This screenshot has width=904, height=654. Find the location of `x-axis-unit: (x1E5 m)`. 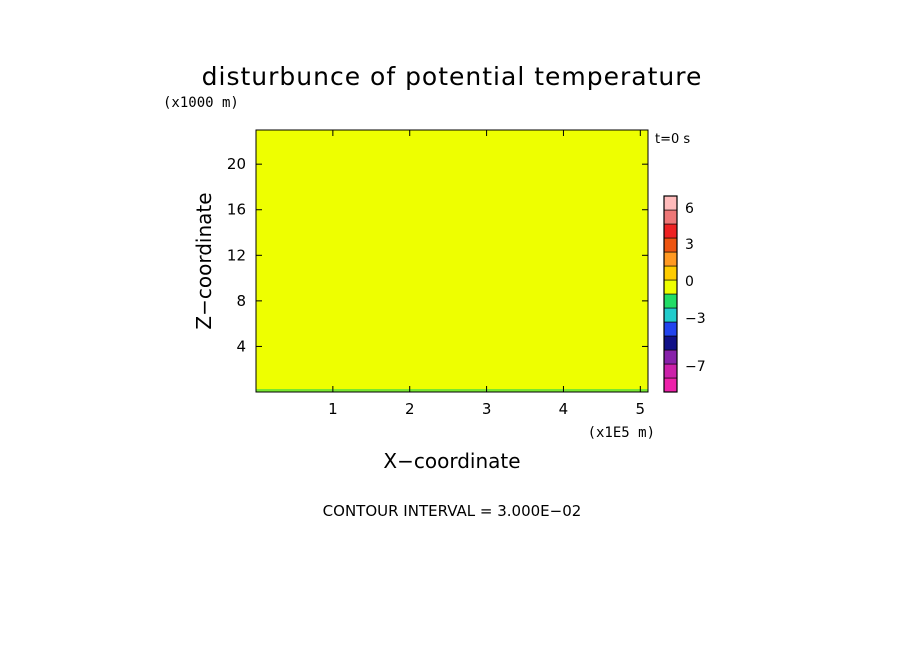

x-axis-unit: (x1E5 m) is located at coordinates (621, 433).